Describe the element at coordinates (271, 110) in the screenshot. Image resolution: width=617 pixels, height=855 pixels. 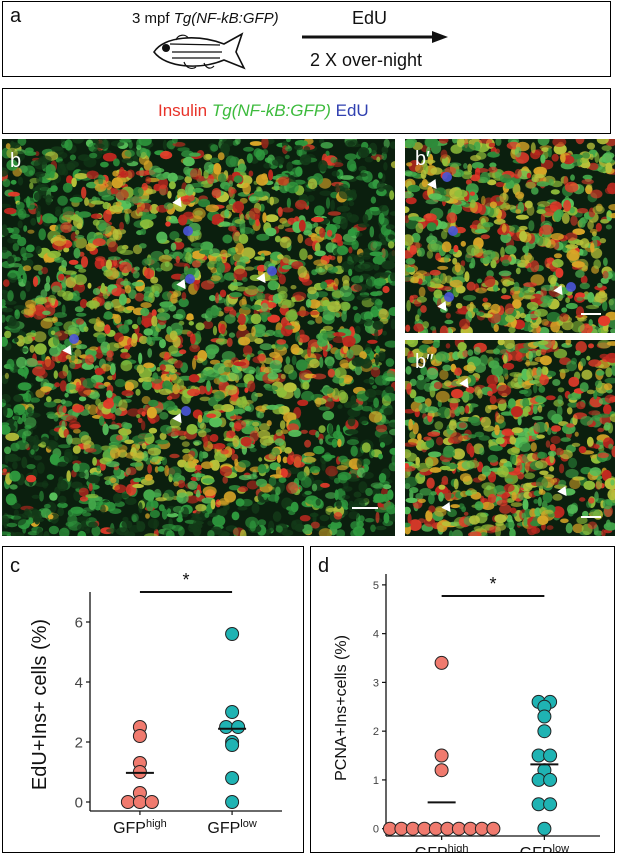
I see `legend-gfp: Tg(NF-kB:GFP)` at that location.